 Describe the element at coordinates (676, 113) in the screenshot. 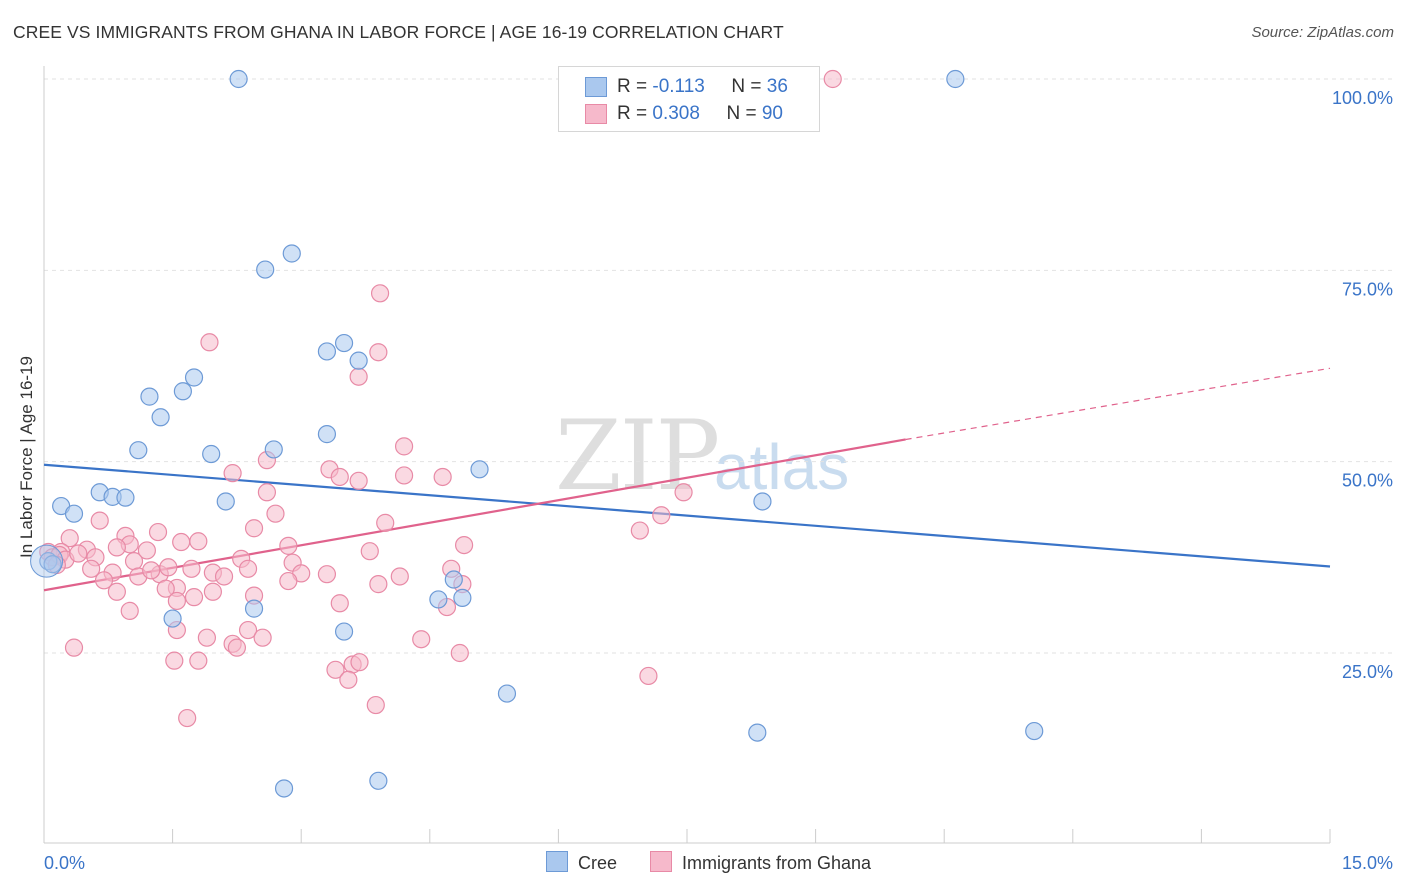

I see `legend-r-value: 0.308` at that location.